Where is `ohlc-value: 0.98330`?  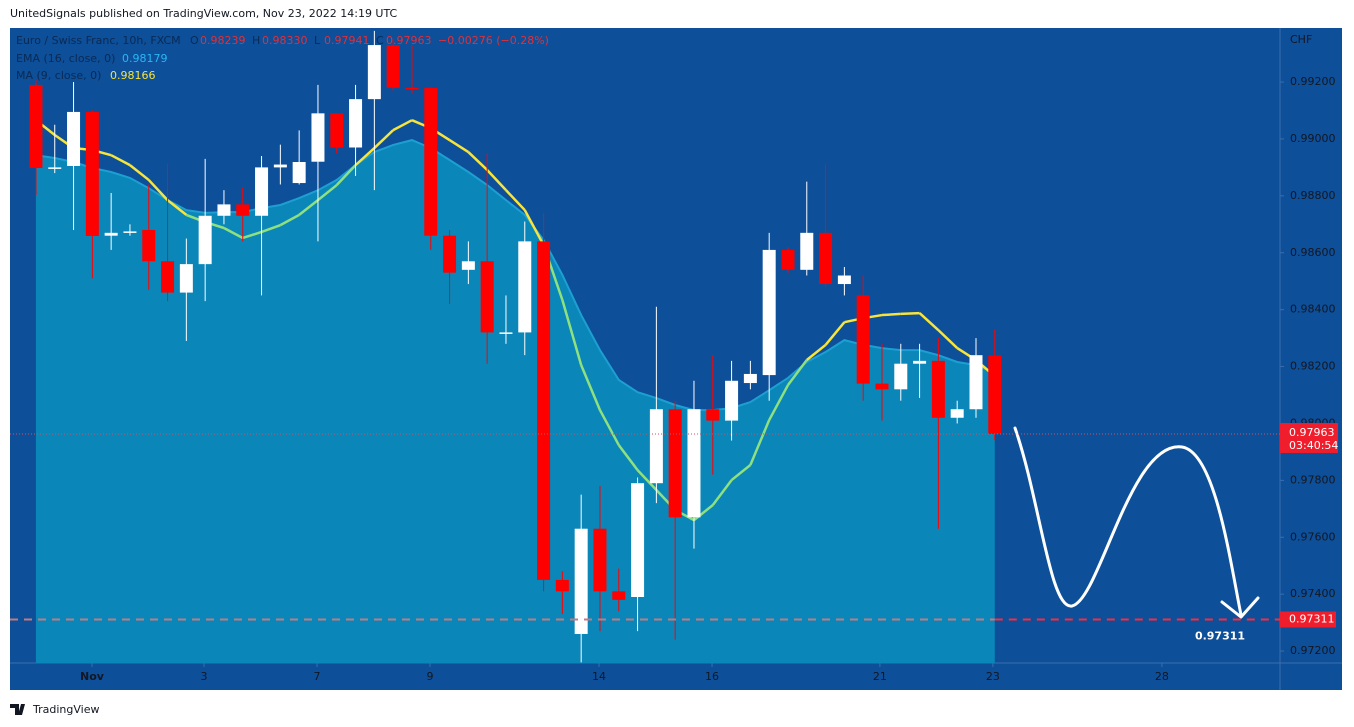 ohlc-value: 0.98330 is located at coordinates (285, 40).